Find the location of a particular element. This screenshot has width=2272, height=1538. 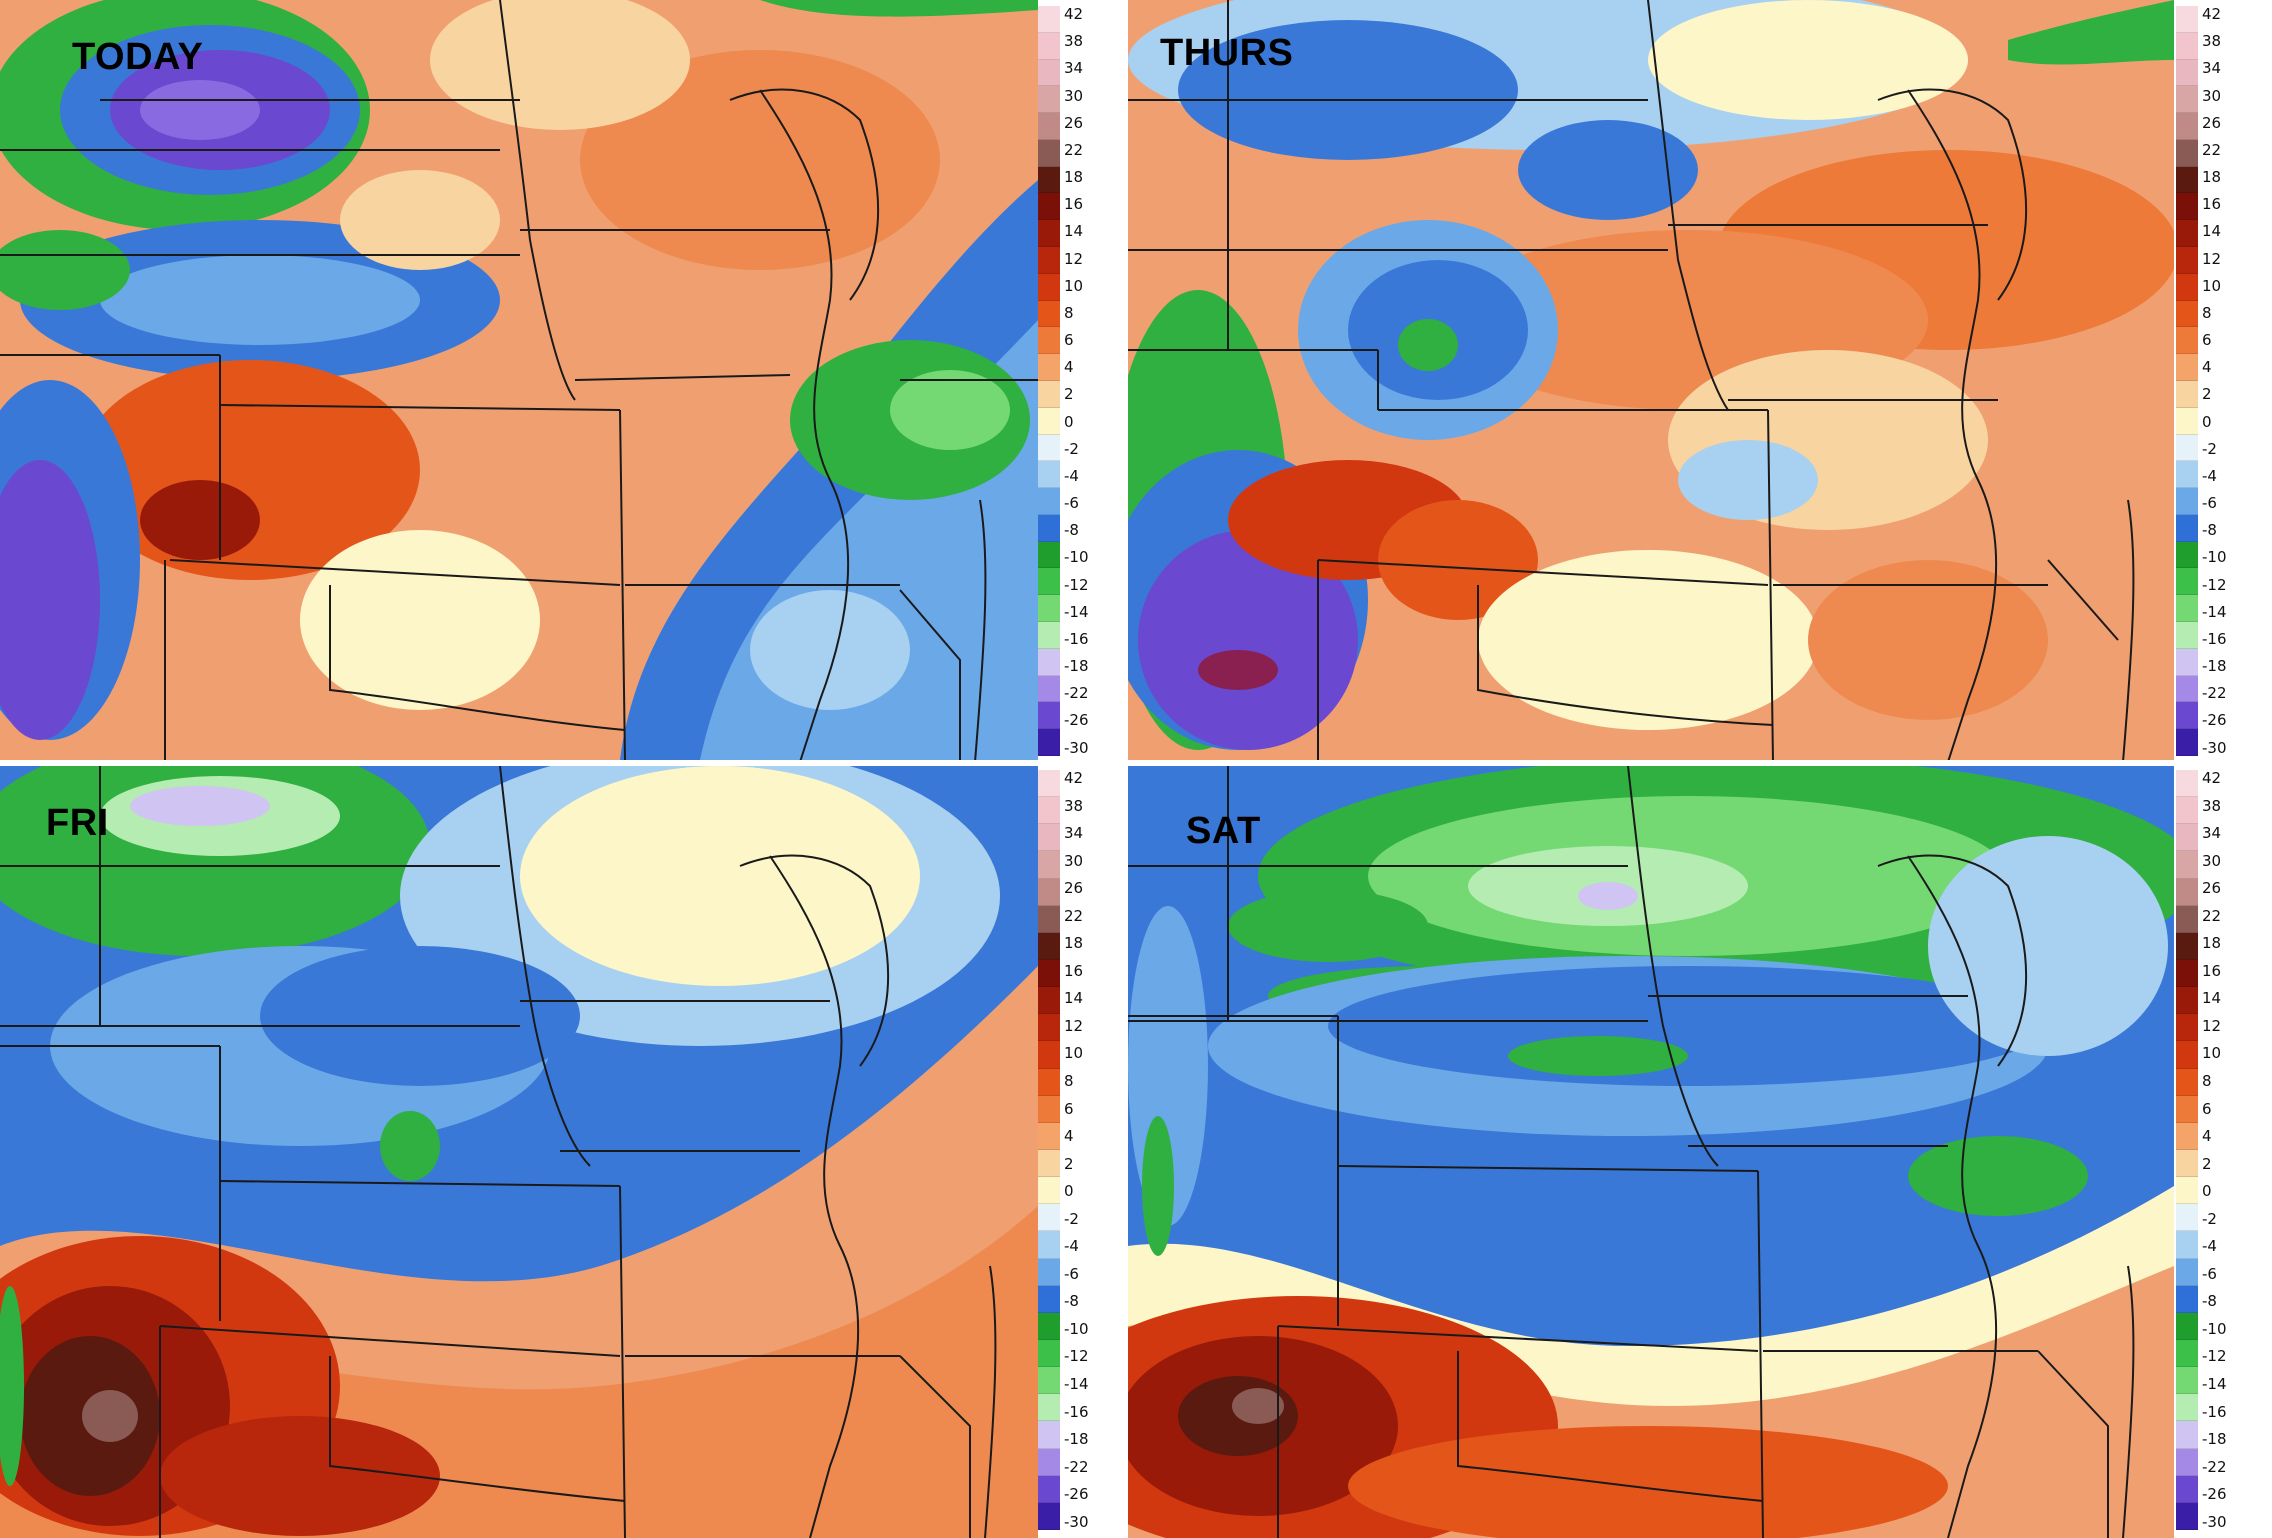

colorbar-tick-label: -4 is located at coordinates (2209, 475).